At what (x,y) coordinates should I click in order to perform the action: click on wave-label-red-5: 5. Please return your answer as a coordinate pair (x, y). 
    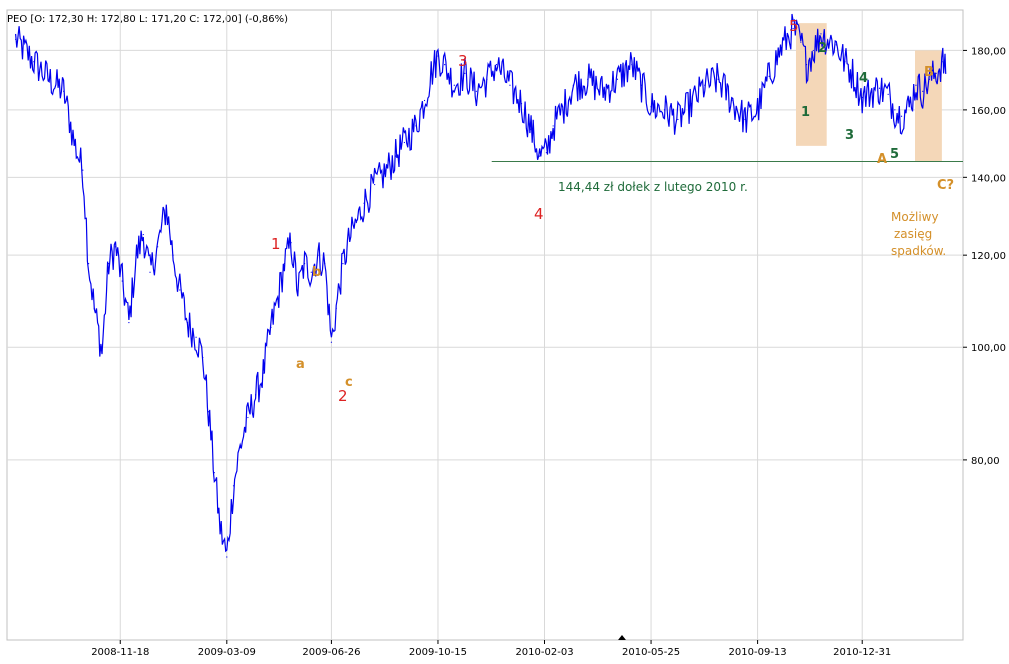
    Looking at the image, I should click on (794, 26).